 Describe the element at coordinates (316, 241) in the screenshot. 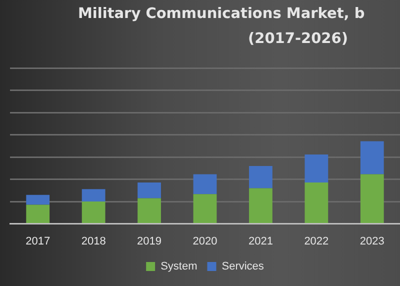

I see `x-tick-label: 2022` at that location.